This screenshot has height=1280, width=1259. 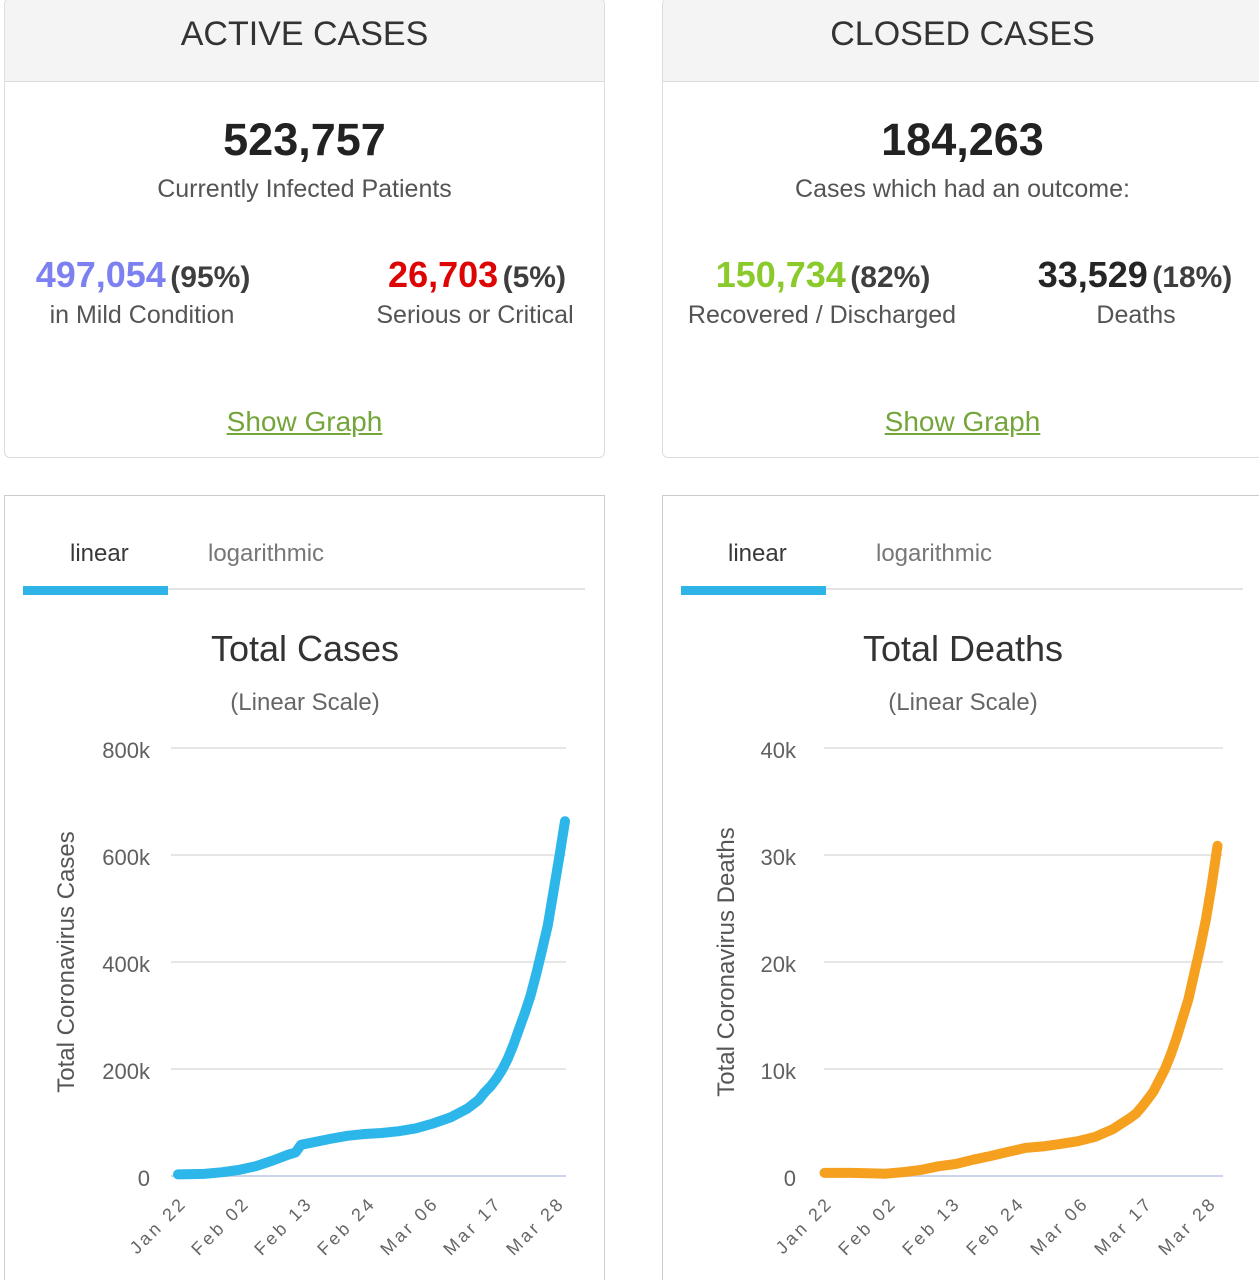 I want to click on svg-text: 40k, so click(x=779, y=750).